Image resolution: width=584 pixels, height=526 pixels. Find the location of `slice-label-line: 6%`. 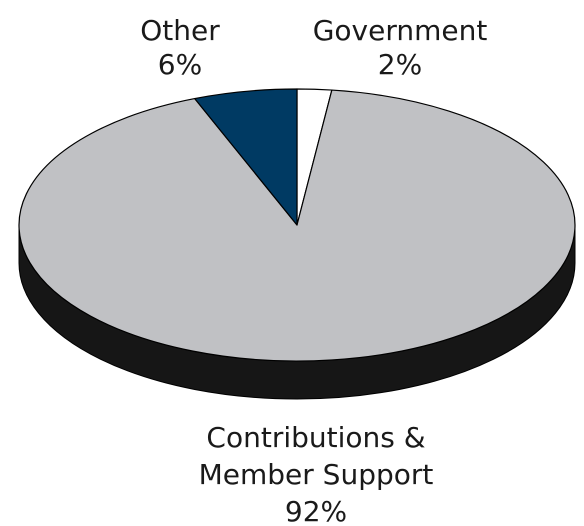

slice-label-line: 6% is located at coordinates (180, 64).